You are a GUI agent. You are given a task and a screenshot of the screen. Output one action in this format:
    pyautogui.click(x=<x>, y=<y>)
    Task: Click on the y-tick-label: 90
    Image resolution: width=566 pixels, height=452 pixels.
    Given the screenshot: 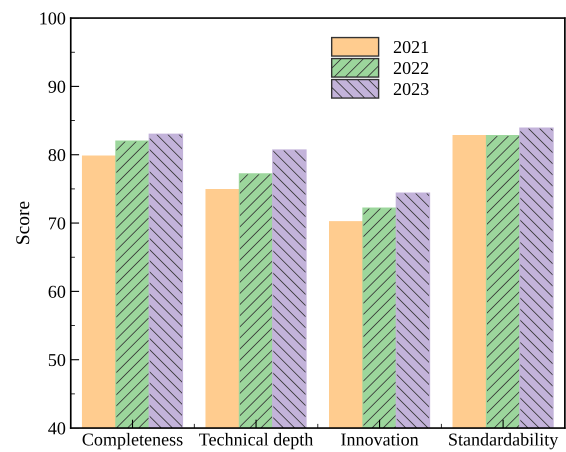 What is the action you would take?
    pyautogui.click(x=57, y=86)
    